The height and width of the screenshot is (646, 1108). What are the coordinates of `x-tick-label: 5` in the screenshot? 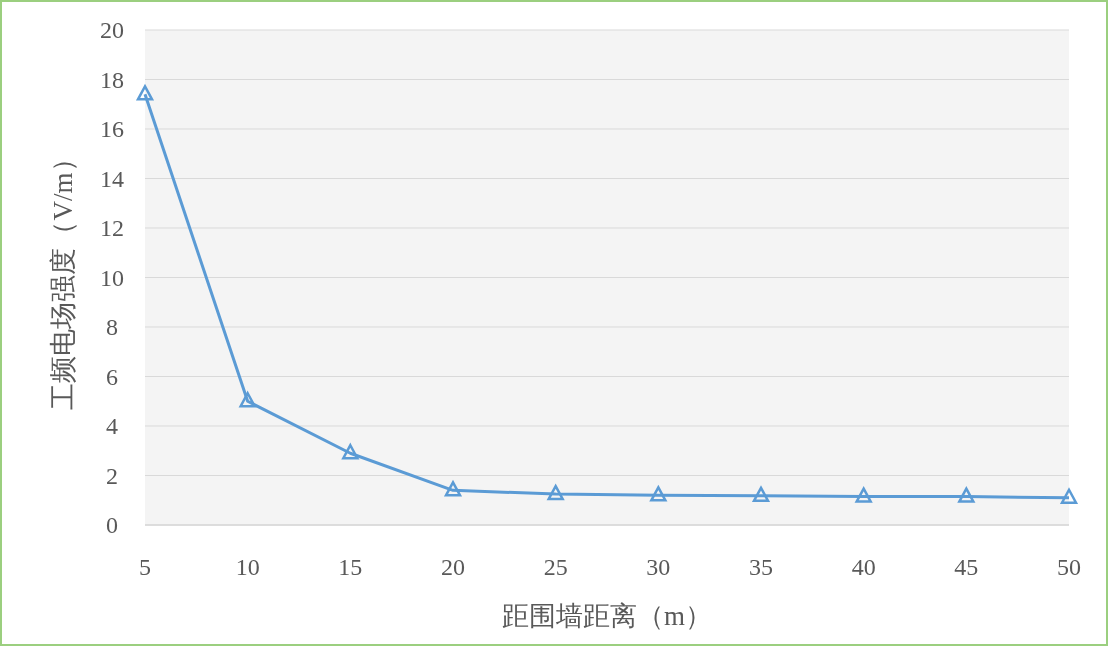 It's located at (145, 567).